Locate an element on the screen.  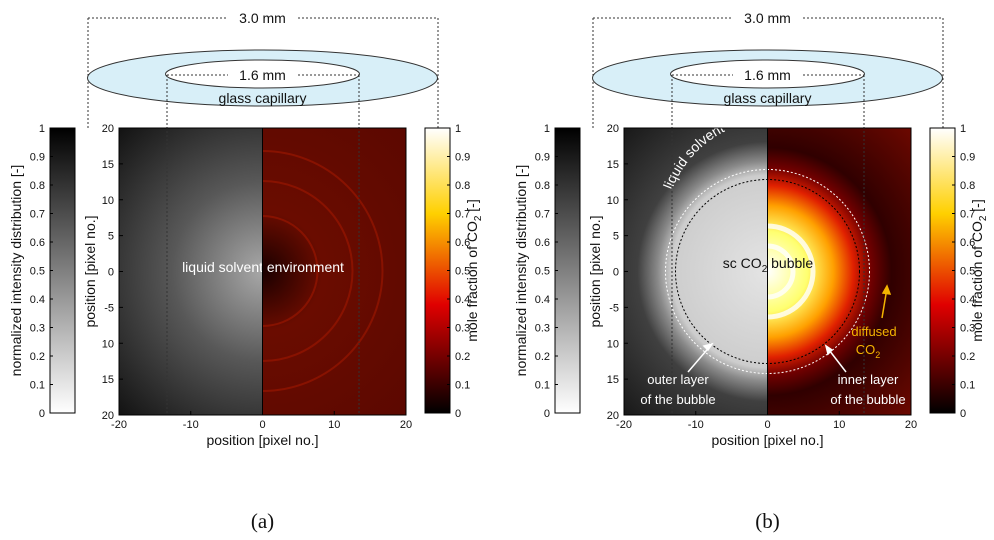
panel-label: (a) is located at coordinates (262, 521).